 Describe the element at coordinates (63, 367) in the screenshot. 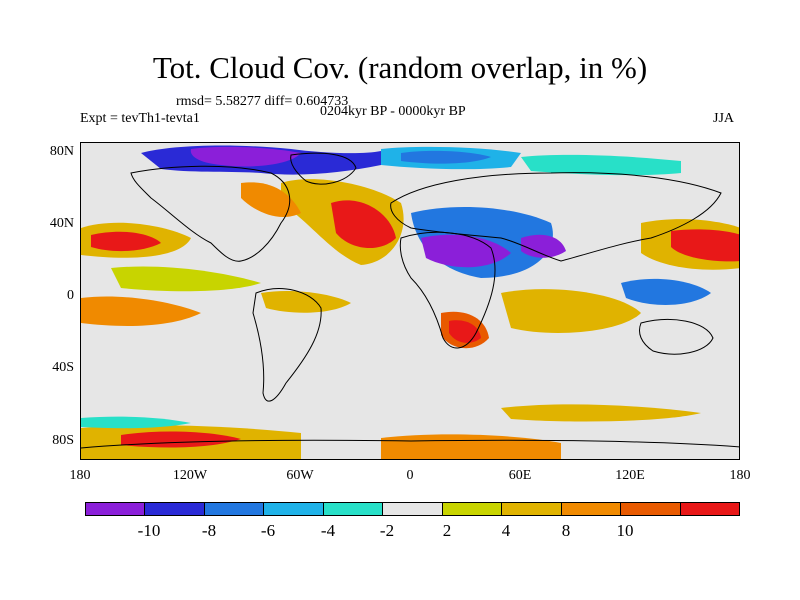

I see `lat-label: 40S` at that location.